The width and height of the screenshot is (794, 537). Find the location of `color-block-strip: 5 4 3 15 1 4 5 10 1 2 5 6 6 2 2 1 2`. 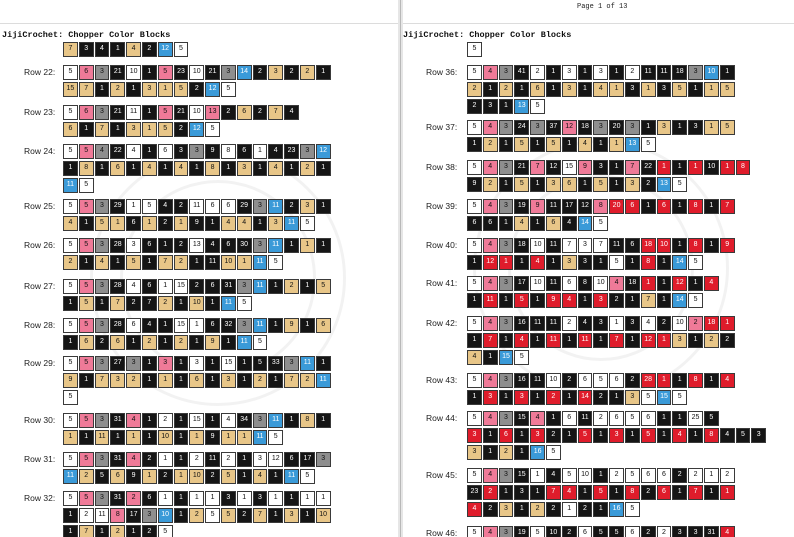

color-block-strip: 5 4 3 15 1 4 5 10 1 2 5 6 6 2 2 1 2 is located at coordinates (601, 475).